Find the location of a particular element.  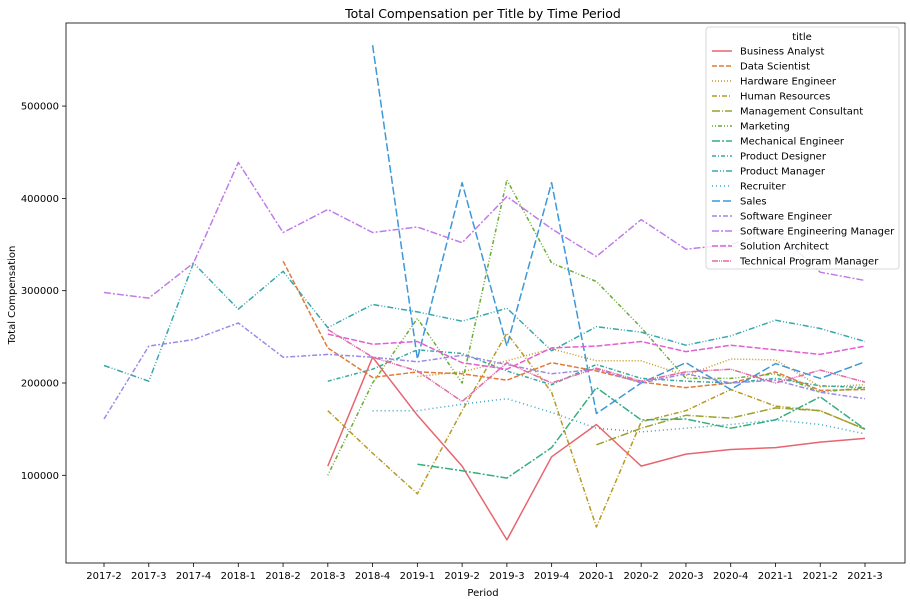

legend-entry: Management Consultant is located at coordinates (801, 112).